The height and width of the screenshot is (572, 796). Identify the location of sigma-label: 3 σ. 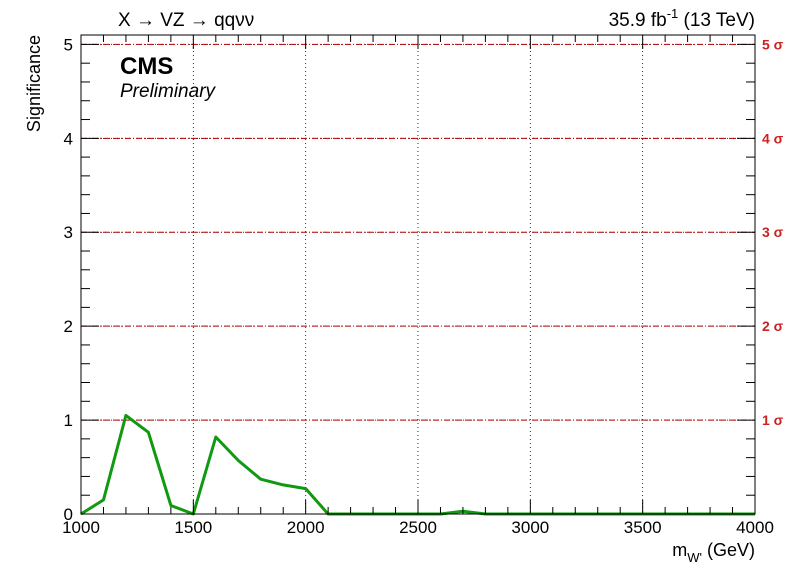
(773, 232).